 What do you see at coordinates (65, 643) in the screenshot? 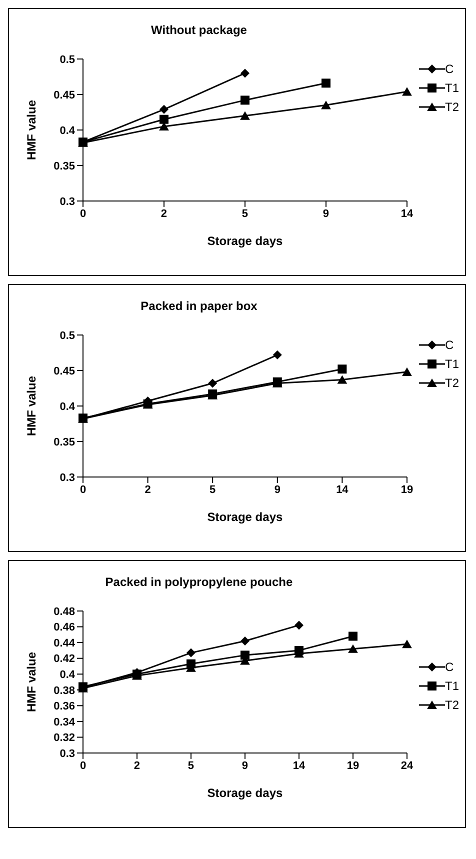
I see `y-tick-label: 0.44` at bounding box center [65, 643].